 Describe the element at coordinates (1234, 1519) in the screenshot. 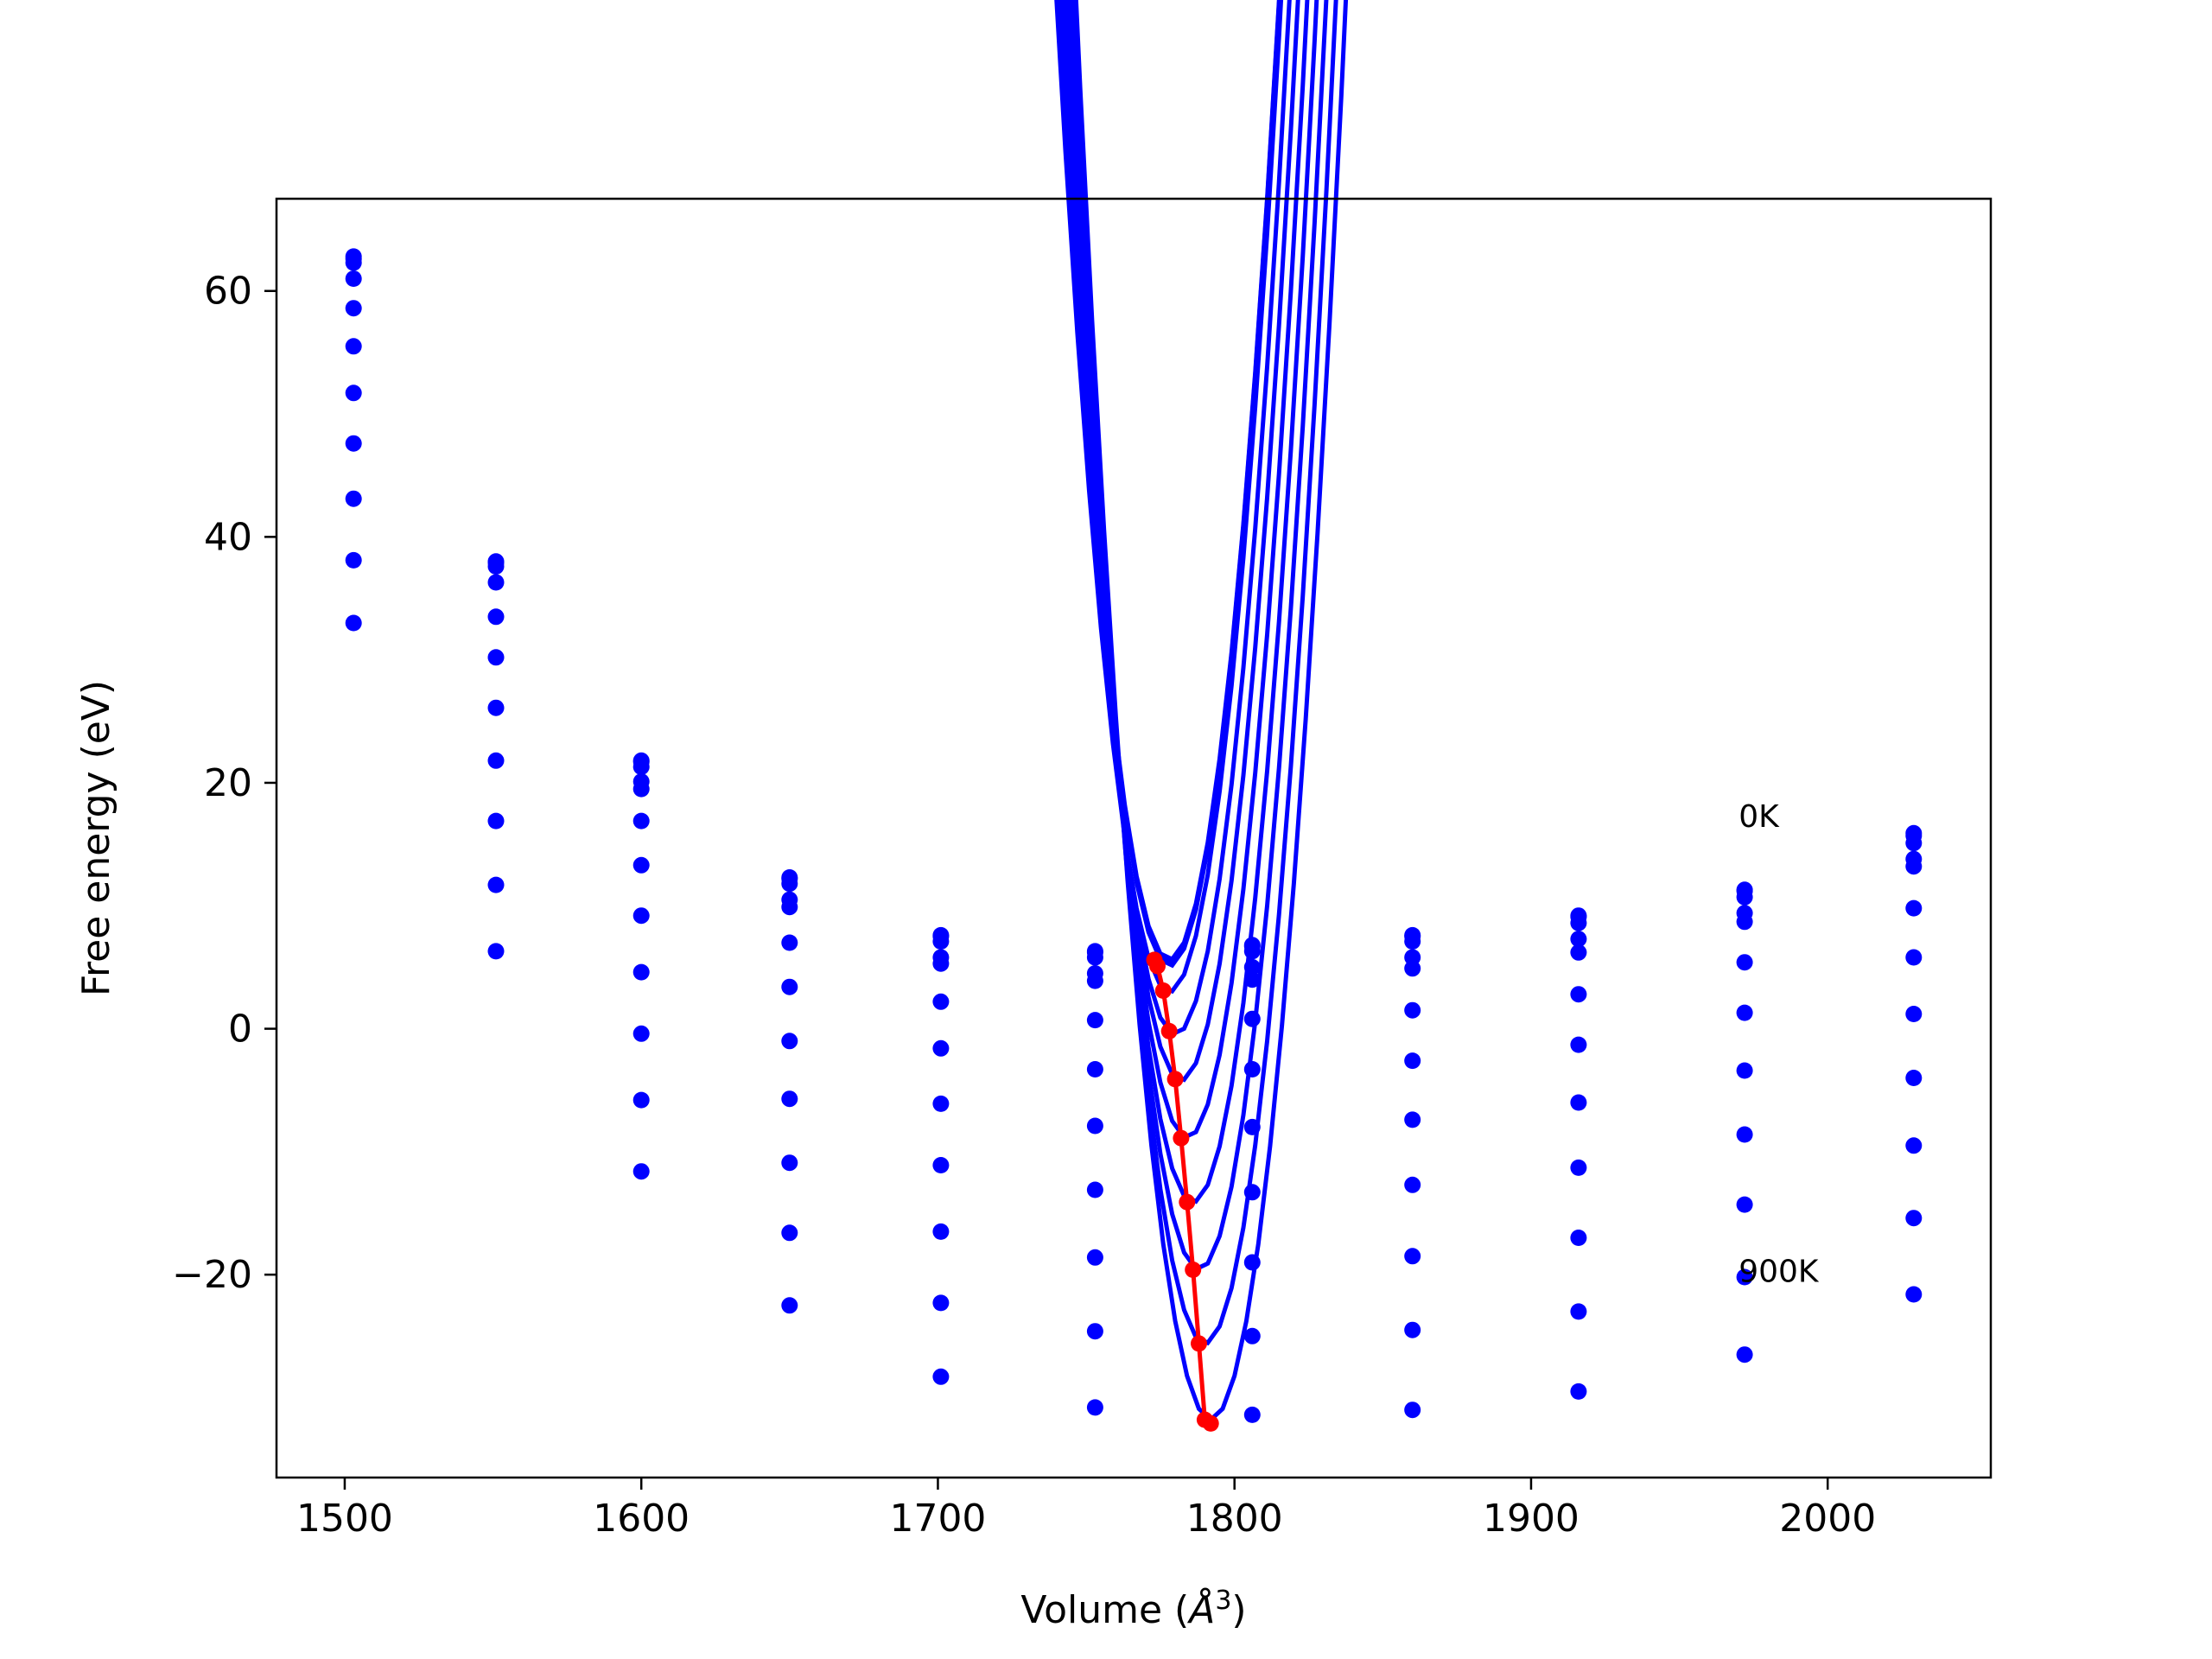

I see `x-tick-label-1800: 1800` at that location.